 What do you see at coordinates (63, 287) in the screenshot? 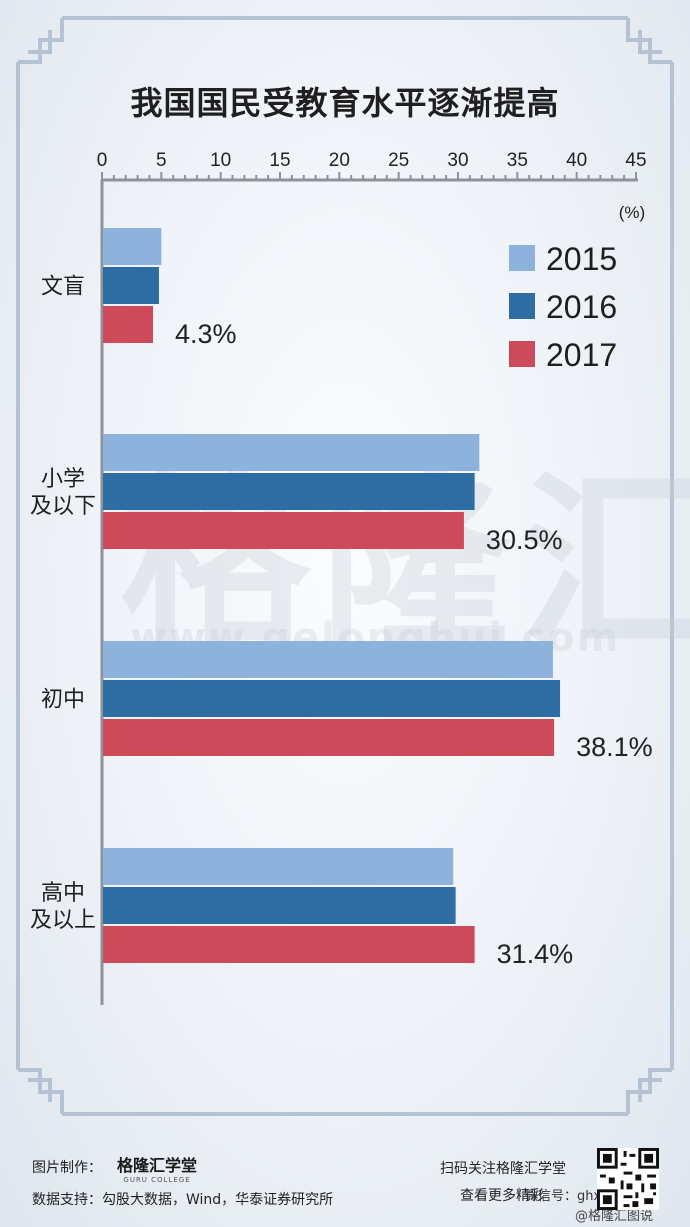
I see `category-label: 文盲` at bounding box center [63, 287].